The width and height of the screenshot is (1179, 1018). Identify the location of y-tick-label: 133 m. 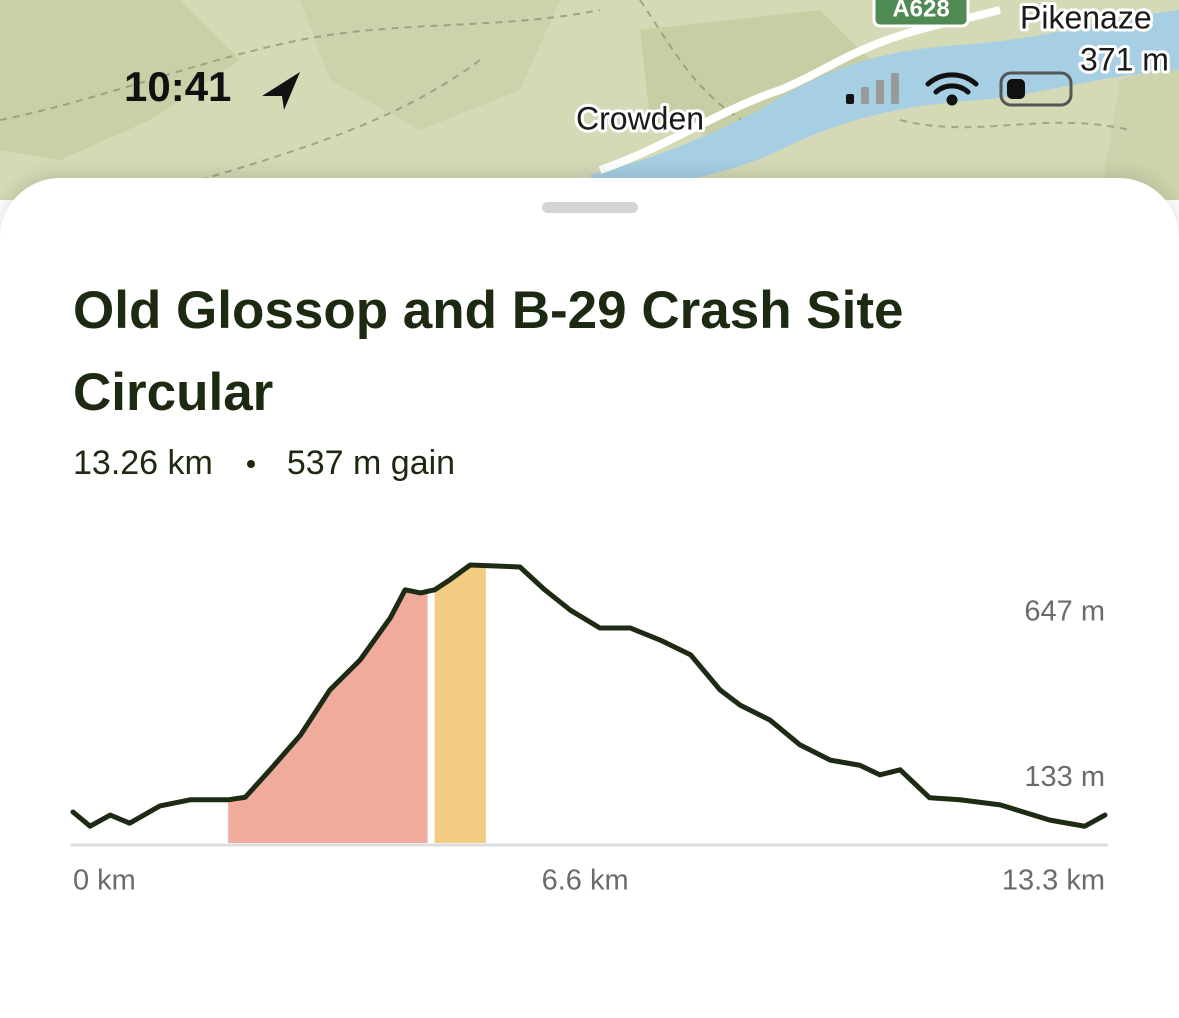
(1064, 777).